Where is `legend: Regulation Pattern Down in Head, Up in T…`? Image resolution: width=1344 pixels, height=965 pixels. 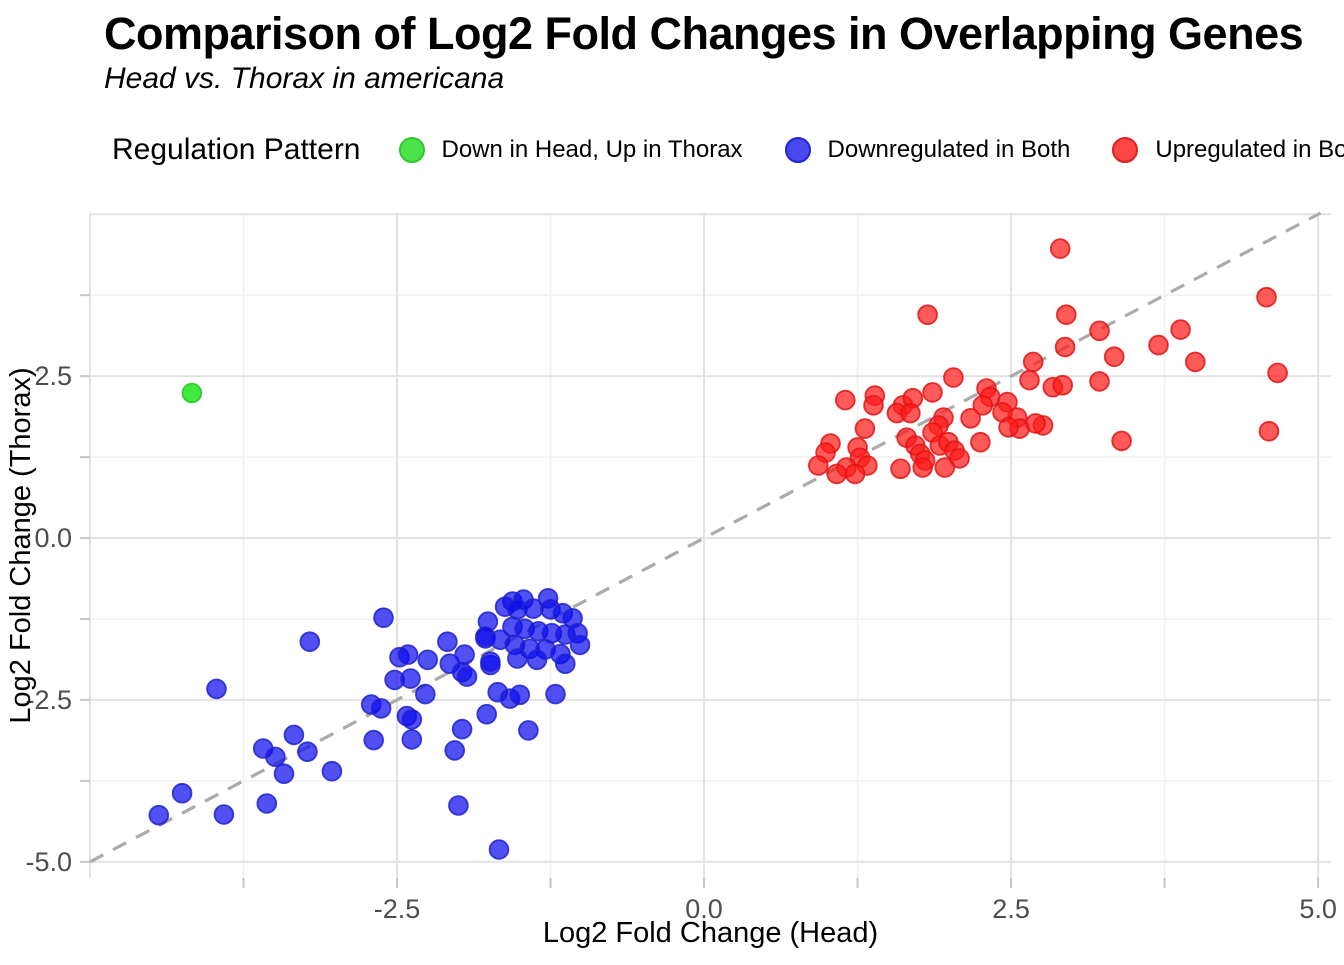 legend: Regulation Pattern Down in Head, Up in T… is located at coordinates (728, 150).